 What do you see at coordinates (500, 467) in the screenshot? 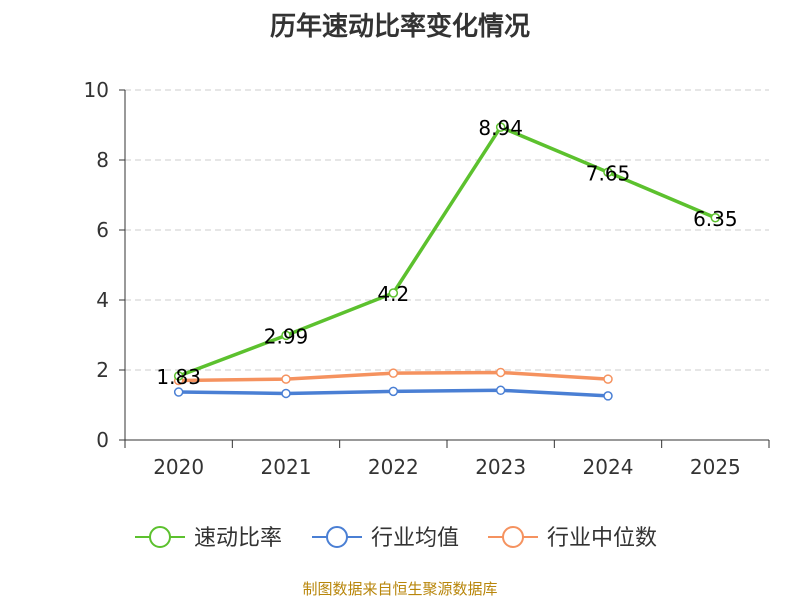
I see `x-tick-label: 2023` at bounding box center [500, 467].